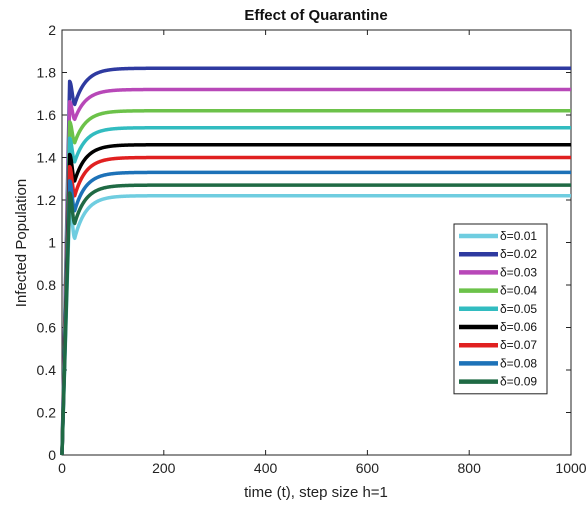  Describe the element at coordinates (315, 15) in the screenshot. I see `chart-title: Effect of Quarantine` at that location.